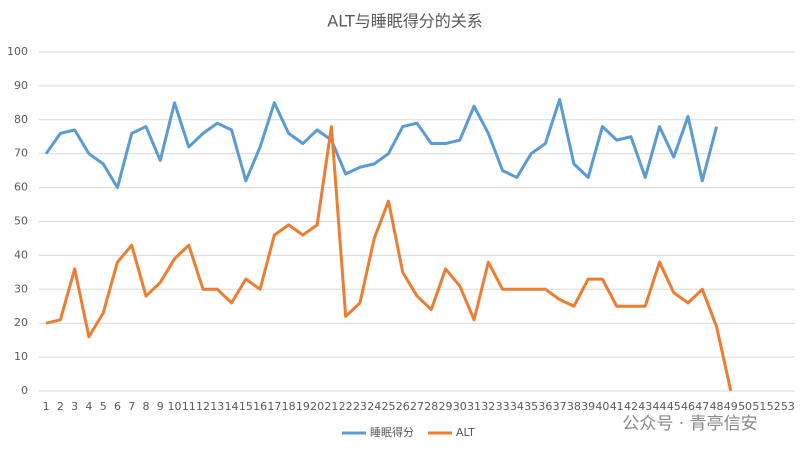 The width and height of the screenshot is (810, 454). Describe the element at coordinates (160, 406) in the screenshot. I see `x-tick-label: 9` at that location.